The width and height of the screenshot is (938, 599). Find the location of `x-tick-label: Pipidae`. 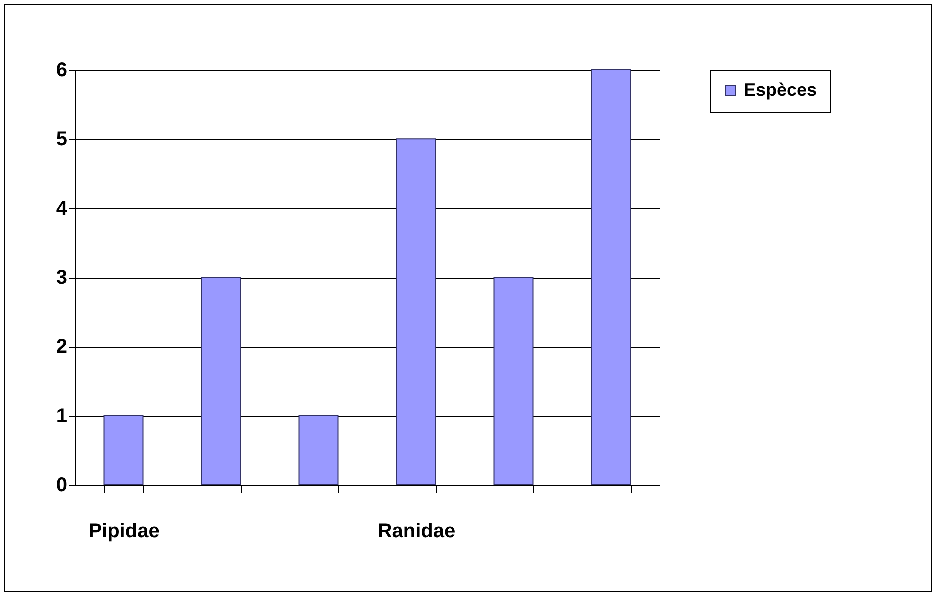

x-tick-label: Pipidae is located at coordinates (124, 531).